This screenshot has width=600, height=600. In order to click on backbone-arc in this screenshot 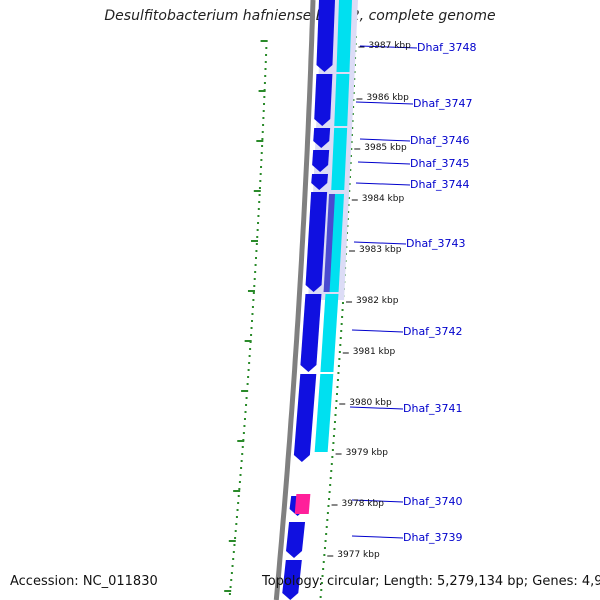, I will do `click(294, 300)`.